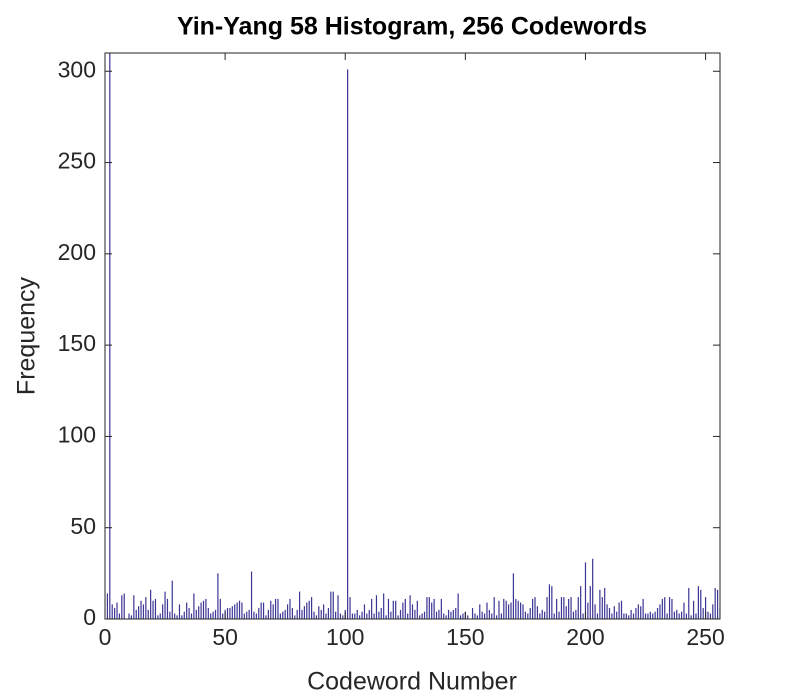 This screenshot has width=800, height=700. I want to click on x-tick-label: 200, so click(585, 637).